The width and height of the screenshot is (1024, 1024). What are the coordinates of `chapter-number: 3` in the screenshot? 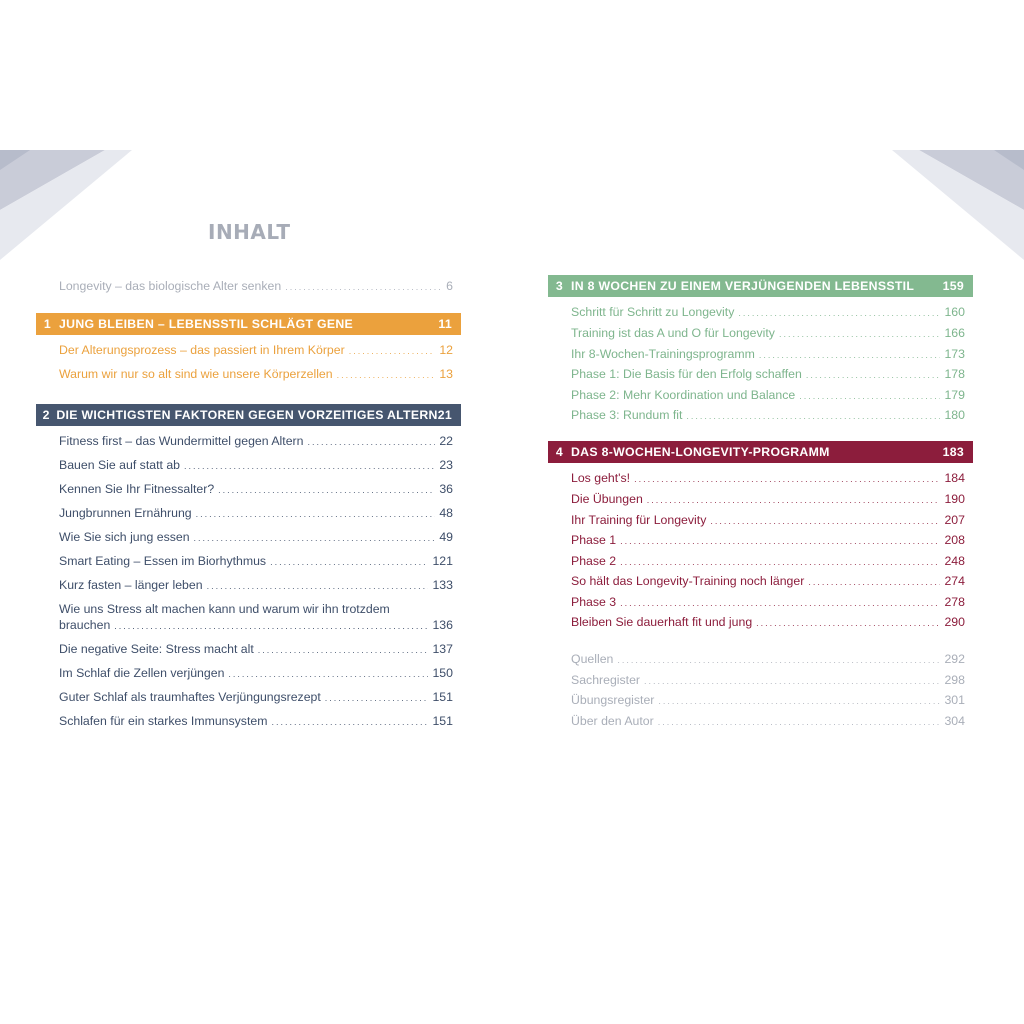 It's located at (559, 286).